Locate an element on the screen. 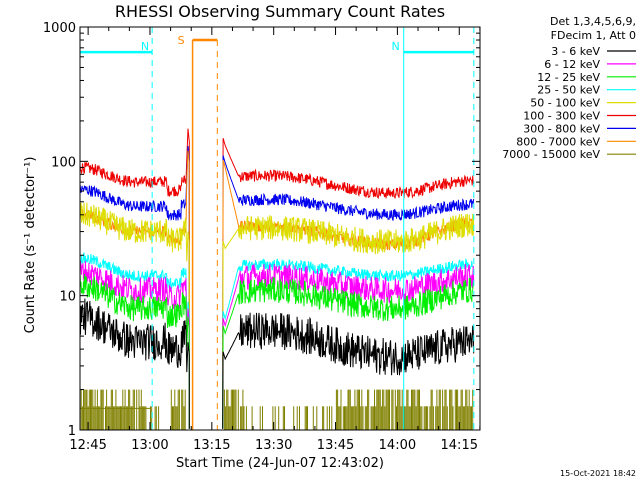 The image size is (640, 480). legend-entry-label: 7000 - 15000 keV is located at coordinates (551, 154).